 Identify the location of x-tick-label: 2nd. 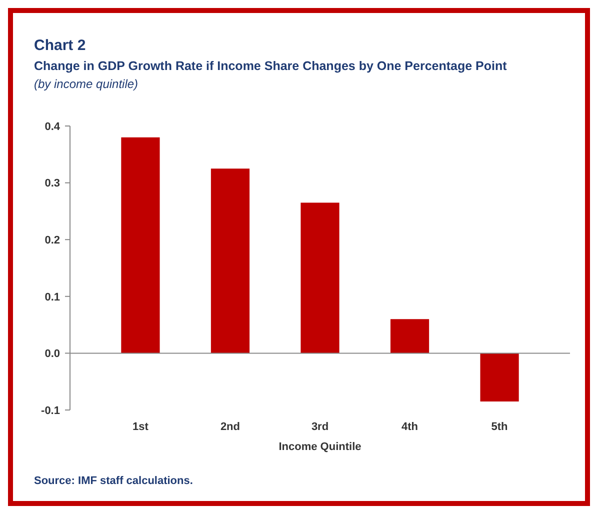
(230, 427).